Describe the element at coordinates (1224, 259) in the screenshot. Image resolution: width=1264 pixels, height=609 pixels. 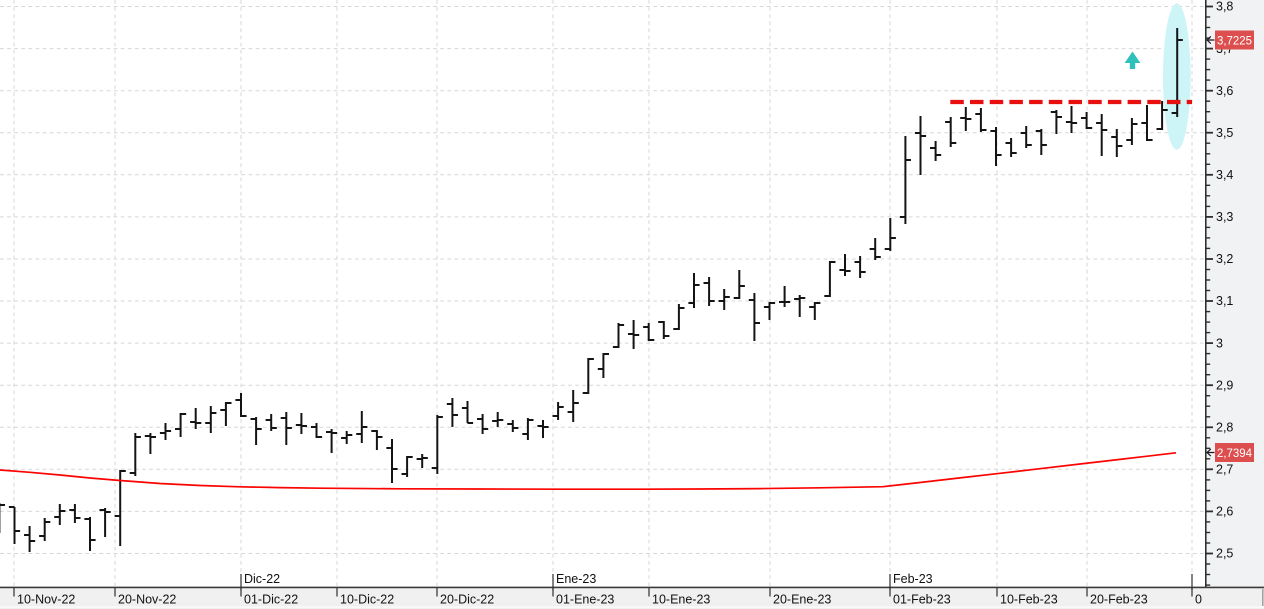
I see `svg-text: 3,2` at that location.